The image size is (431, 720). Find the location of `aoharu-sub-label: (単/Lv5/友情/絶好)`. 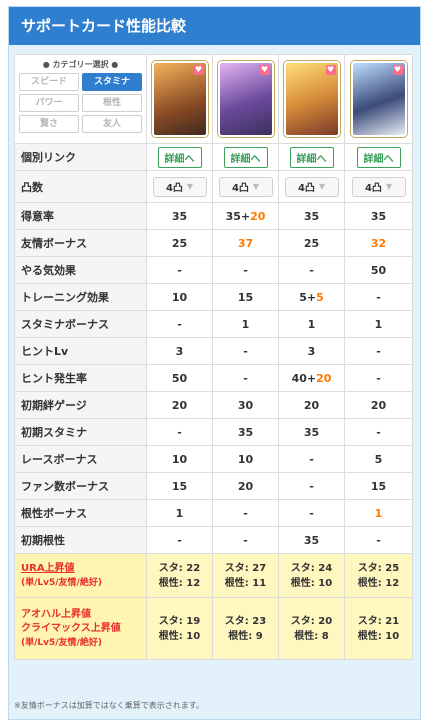

aoharu-sub-label: (単/Lv5/友情/絶好) is located at coordinates (61, 642).